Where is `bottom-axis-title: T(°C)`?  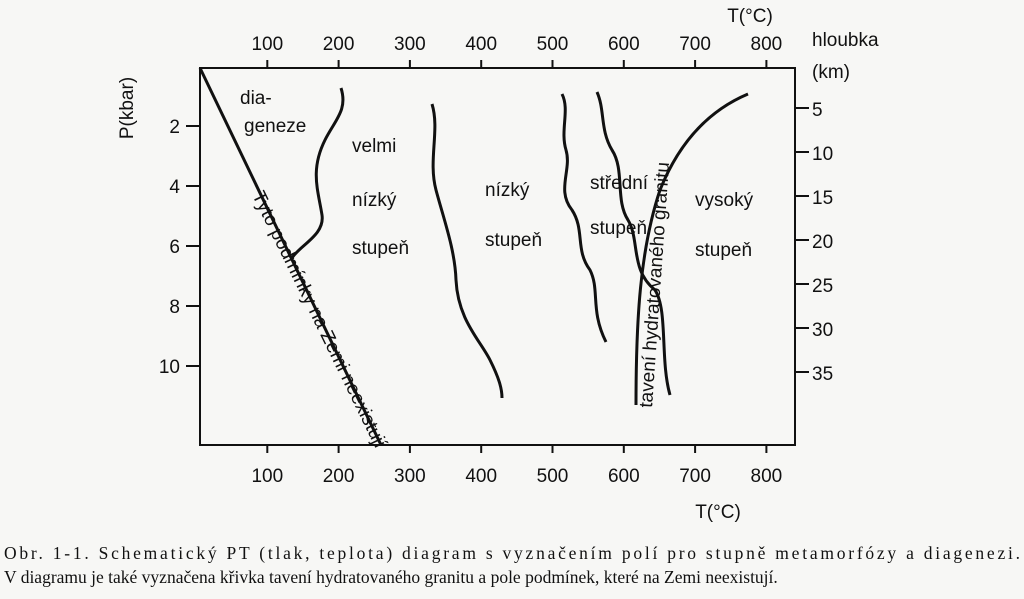
bottom-axis-title: T(°C) is located at coordinates (718, 512).